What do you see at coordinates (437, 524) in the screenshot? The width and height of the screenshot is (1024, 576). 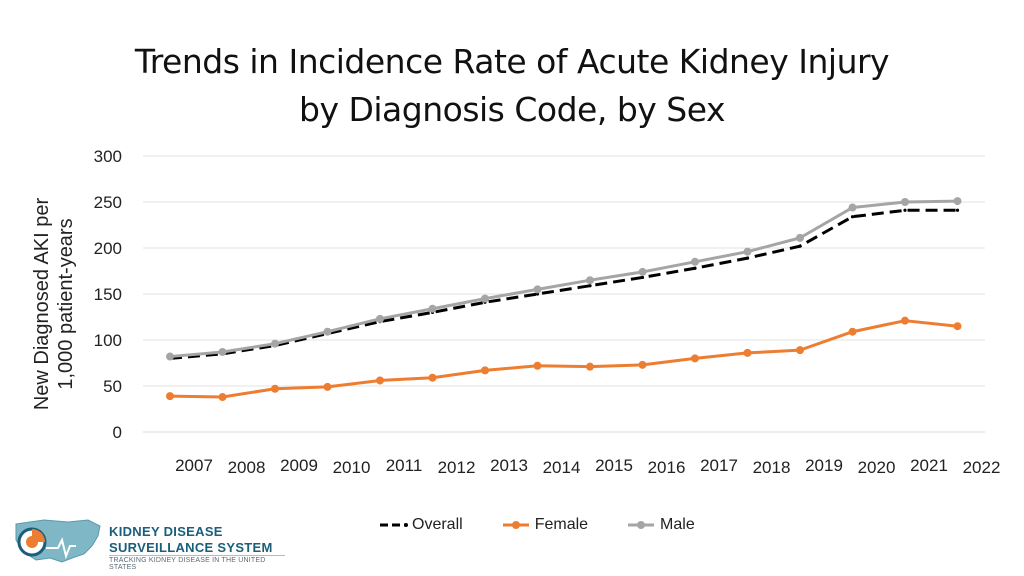 I see `legend-label-overall: Overall` at bounding box center [437, 524].